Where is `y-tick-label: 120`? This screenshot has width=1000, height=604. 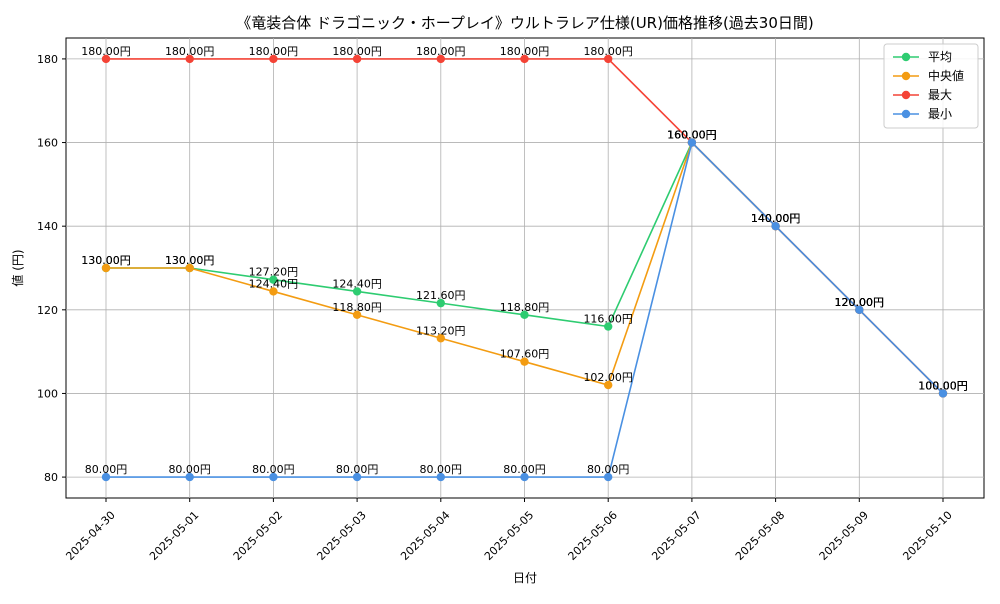 y-tick-label: 120 is located at coordinates (47, 310).